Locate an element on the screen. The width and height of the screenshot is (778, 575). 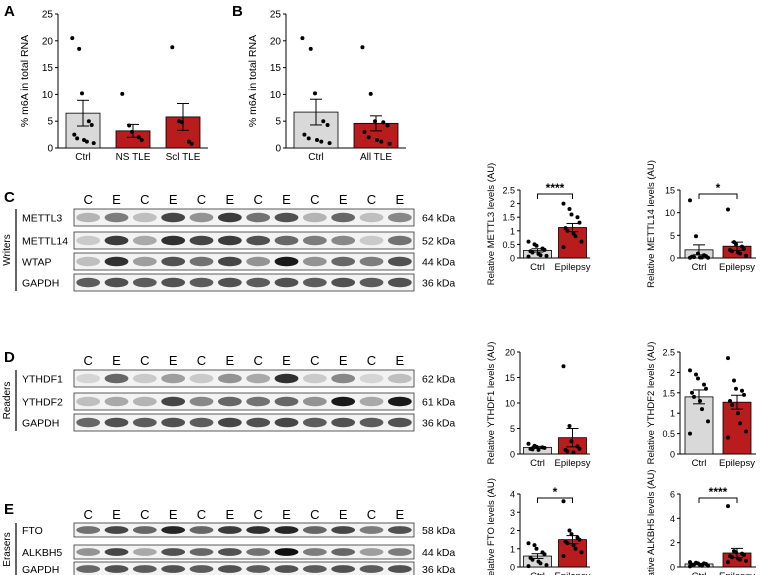
blot-row-gapdh: GAPDH 36 kDa is located at coordinates (238, 282).